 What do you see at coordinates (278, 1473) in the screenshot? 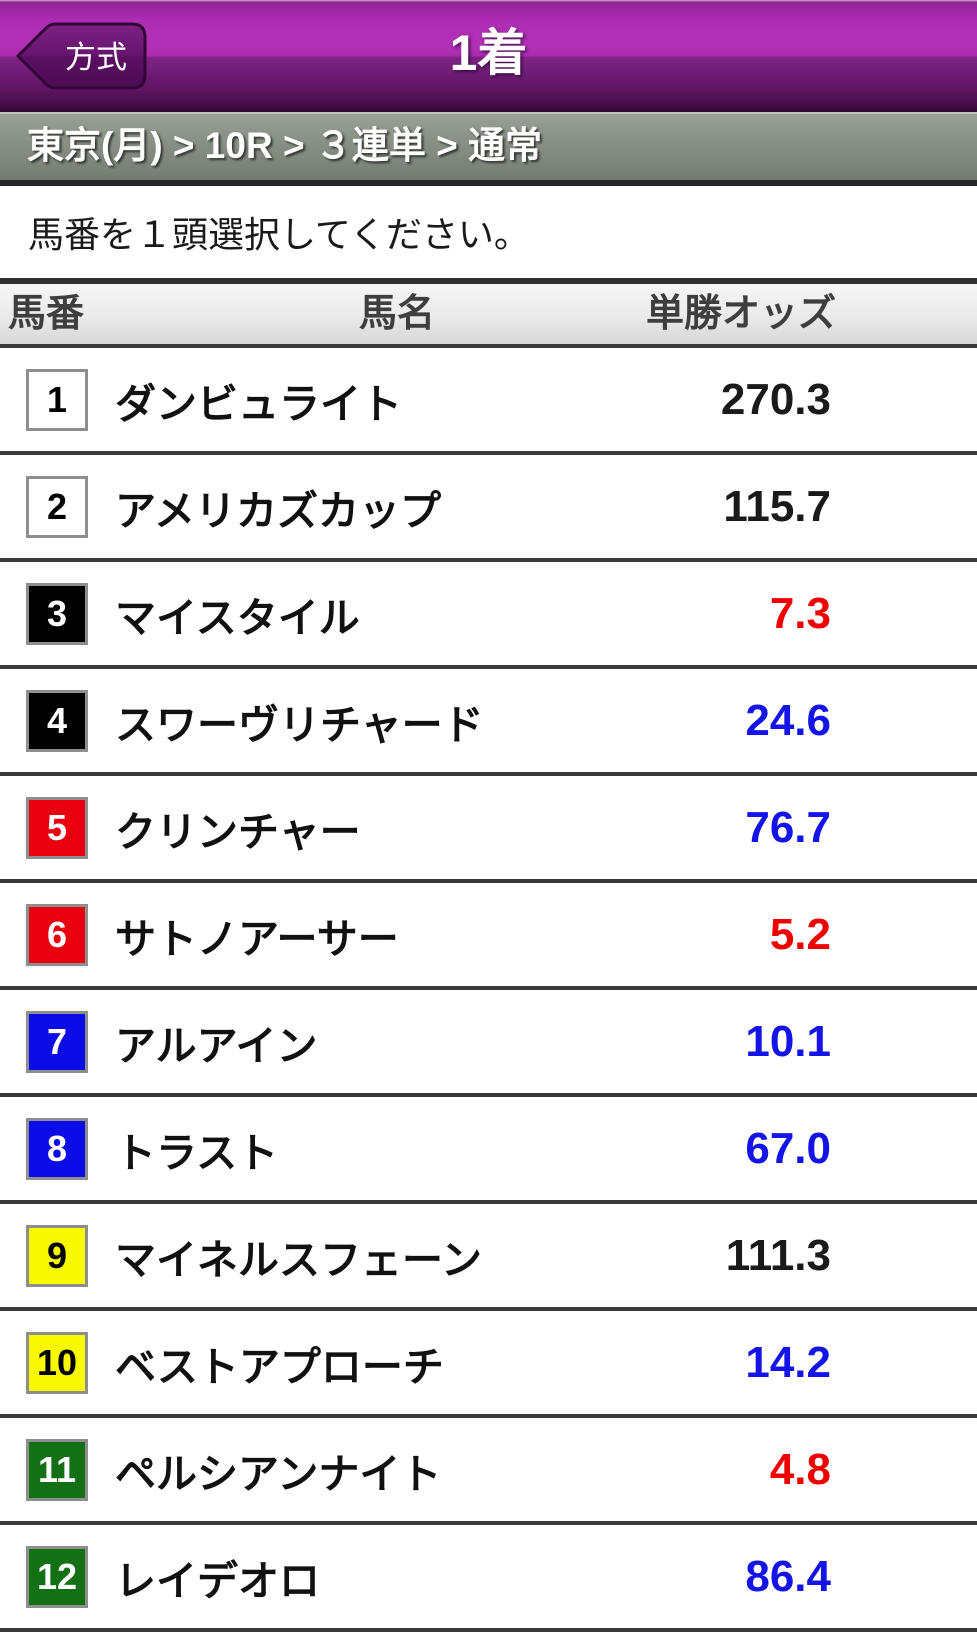
I see `horse-name: ペルシアンナイト` at bounding box center [278, 1473].